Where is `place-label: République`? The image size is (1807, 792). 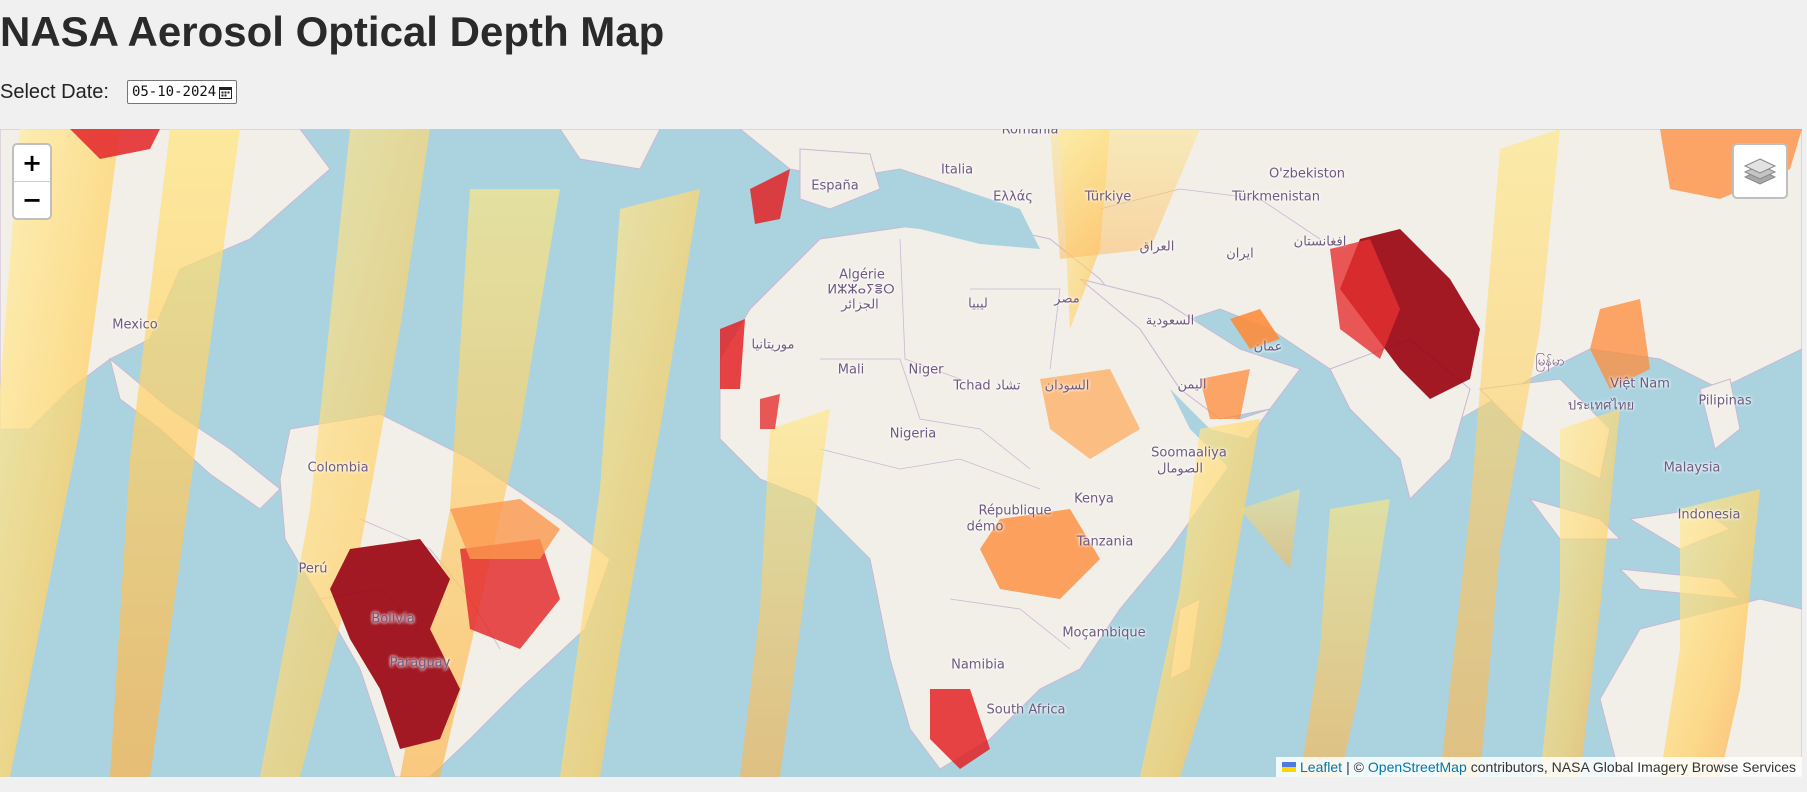 place-label: République is located at coordinates (1015, 511).